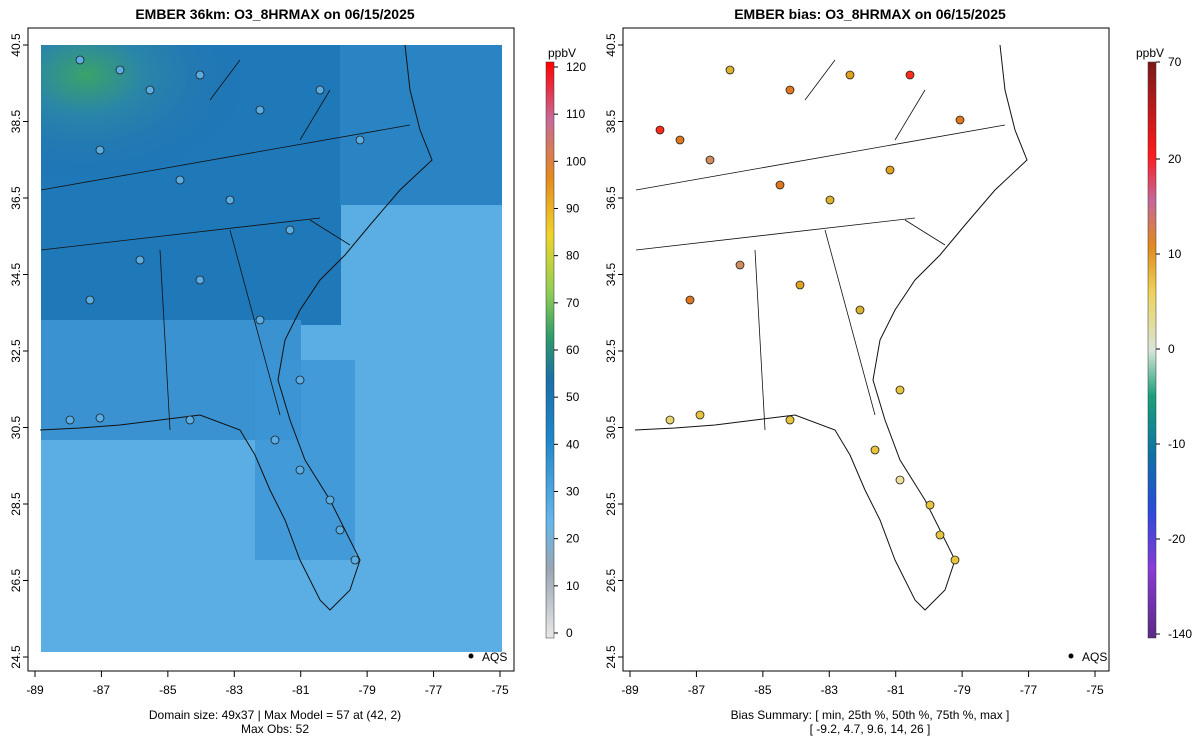 Image resolution: width=1200 pixels, height=750 pixels. I want to click on left-colorbar-ticks: 0 10 20 30 40 50 60 70 80 90 100 110 120, so click(570, 350).